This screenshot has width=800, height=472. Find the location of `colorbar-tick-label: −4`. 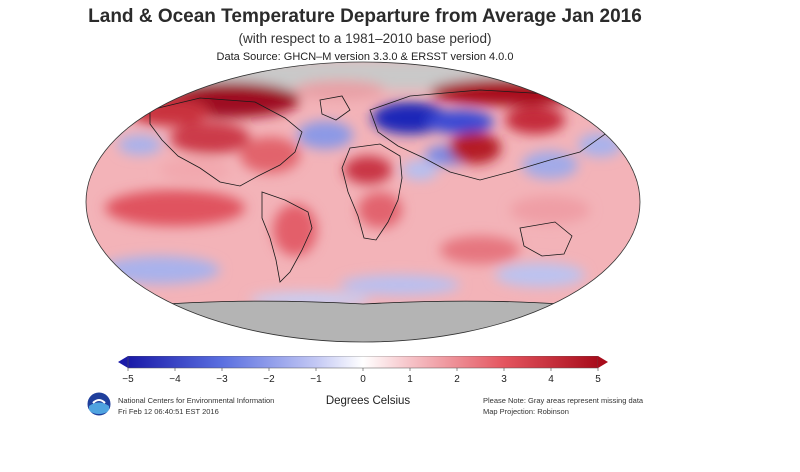

colorbar-tick-label: −4 is located at coordinates (175, 379).